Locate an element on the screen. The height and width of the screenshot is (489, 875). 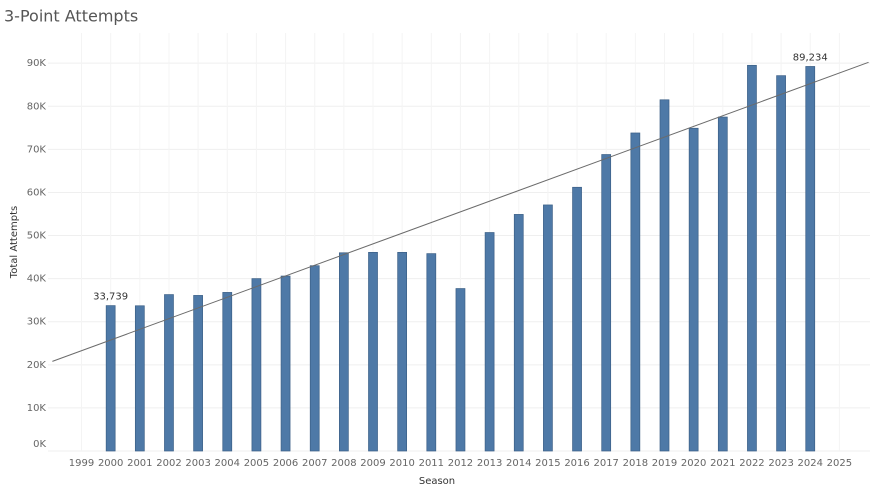
x-tick-label: 2022 is located at coordinates (751, 463).